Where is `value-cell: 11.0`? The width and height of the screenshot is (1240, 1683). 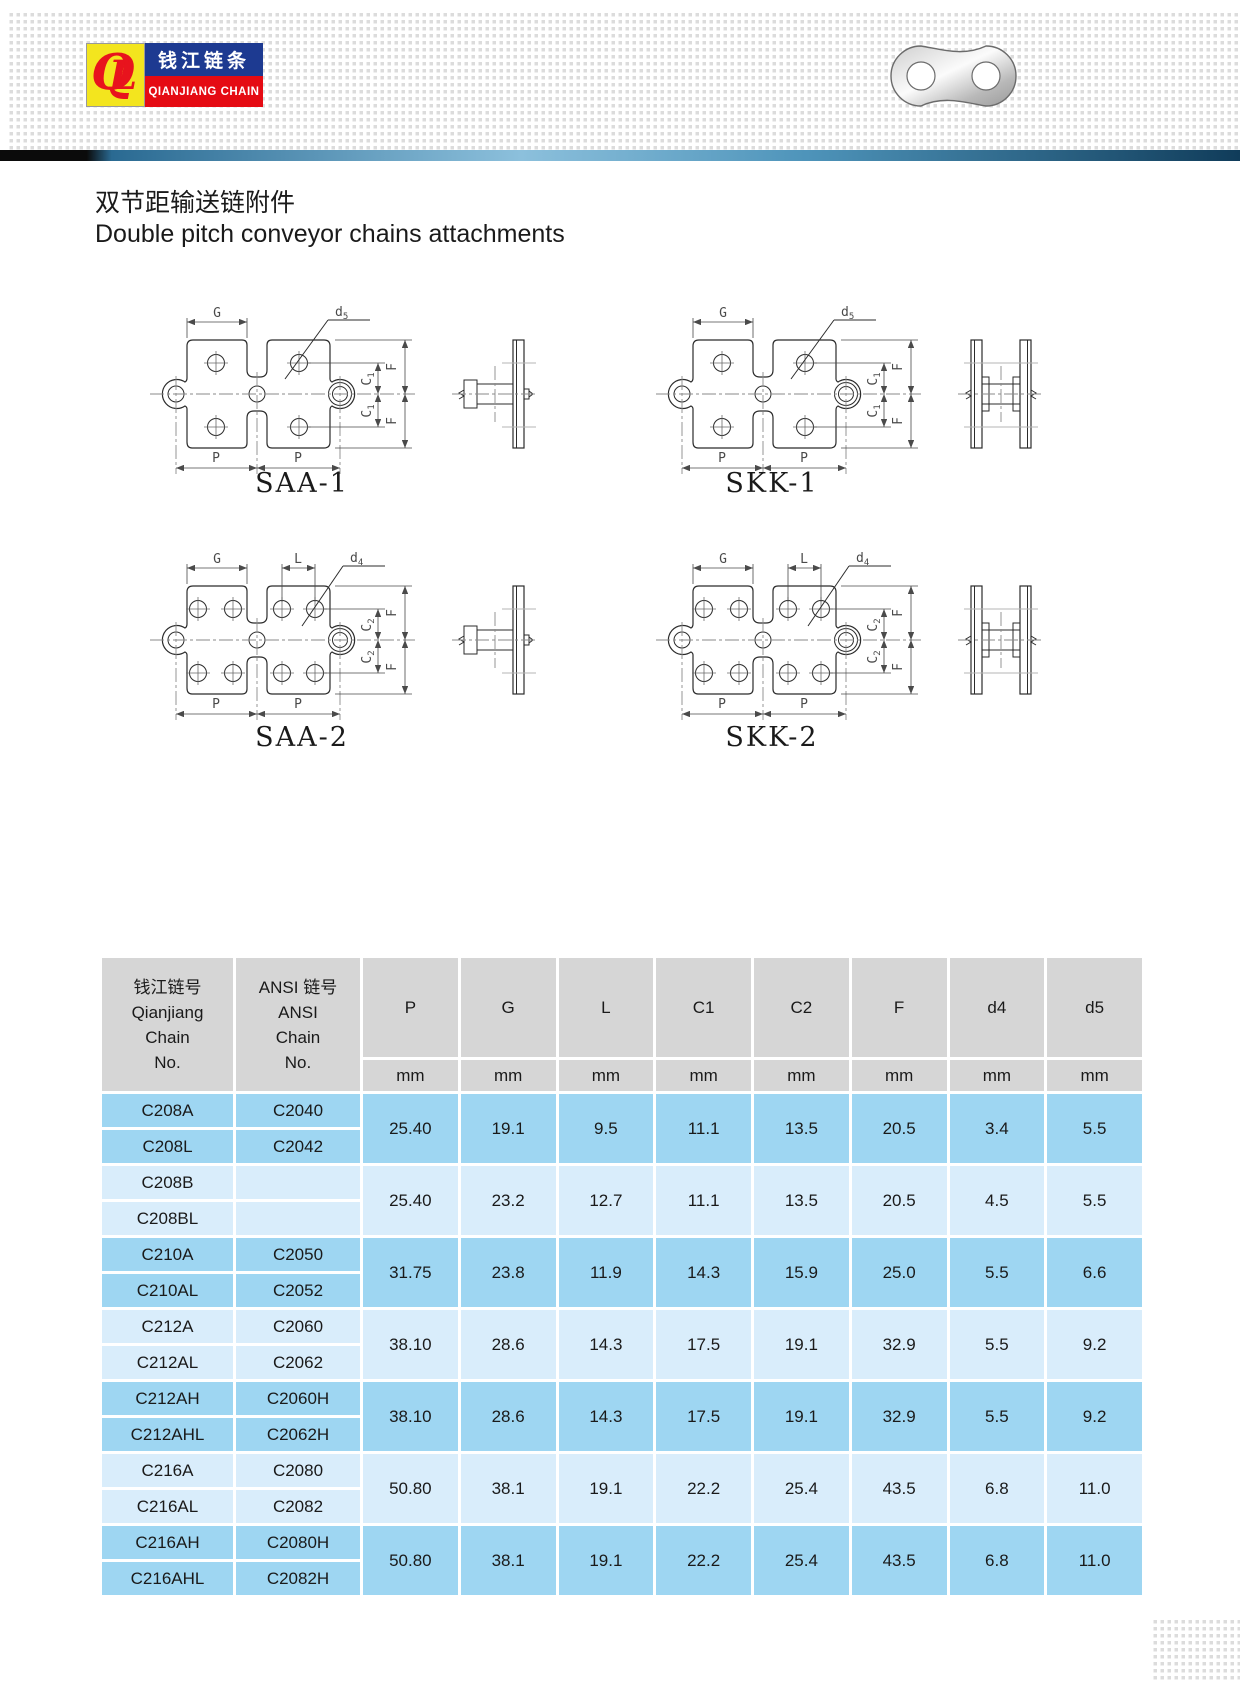
value-cell: 11.0 is located at coordinates (1094, 1488).